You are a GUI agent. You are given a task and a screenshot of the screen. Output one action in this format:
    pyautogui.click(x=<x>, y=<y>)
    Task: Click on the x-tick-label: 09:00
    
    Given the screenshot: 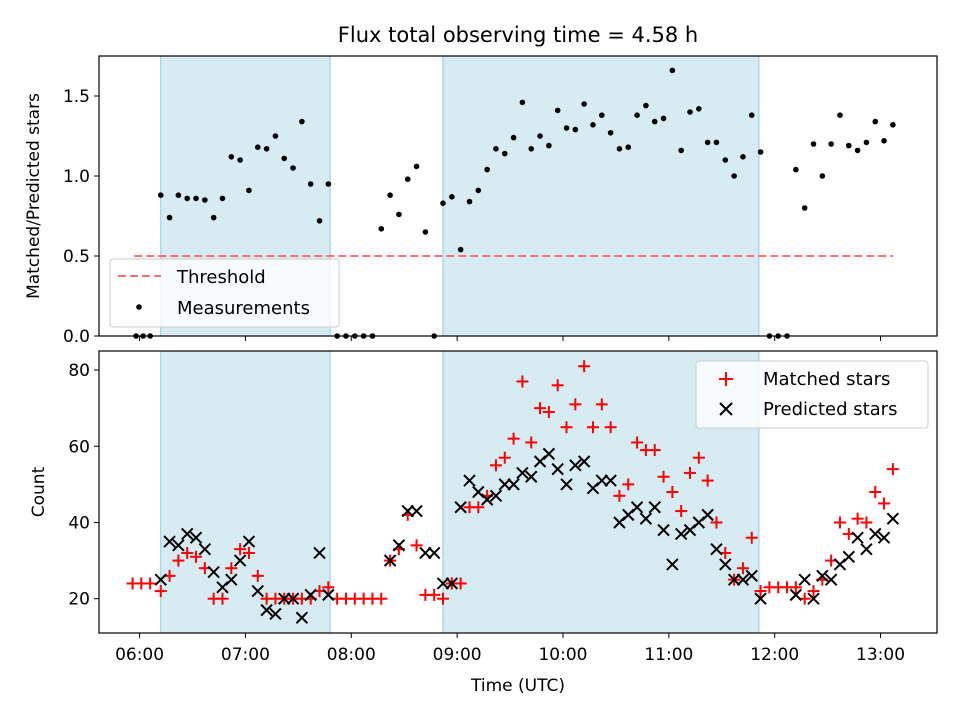 What is the action you would take?
    pyautogui.click(x=457, y=655)
    